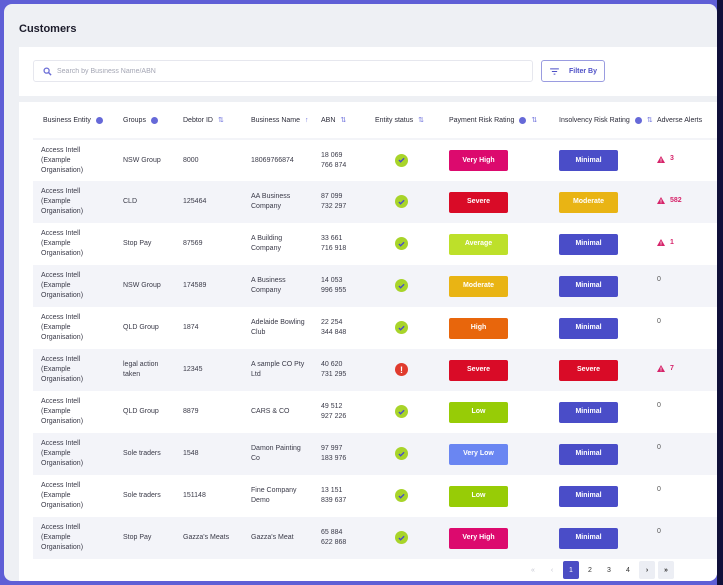 This screenshot has height=585, width=723. I want to click on abn-cell: 87 099 732 297, so click(343, 202).